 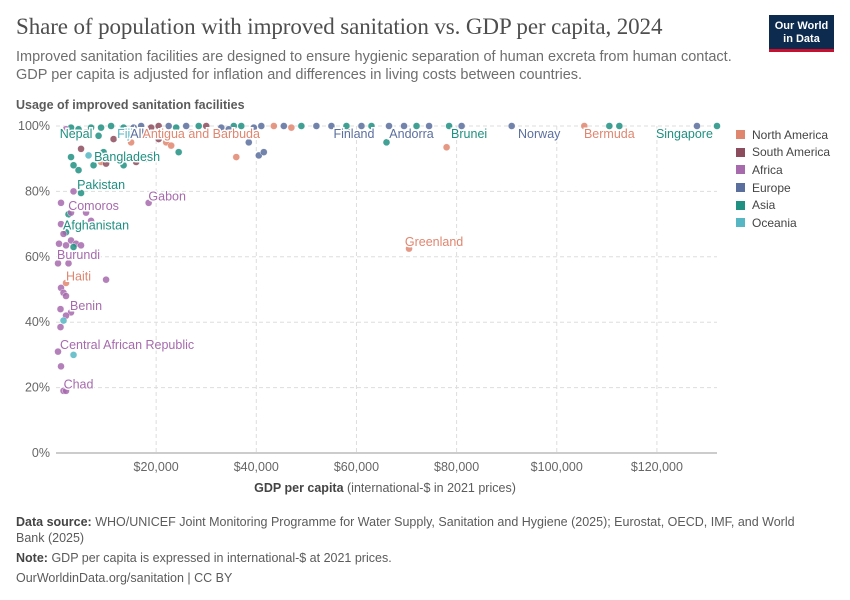 What do you see at coordinates (469, 134) in the screenshot?
I see `point-label: Brunei` at bounding box center [469, 134].